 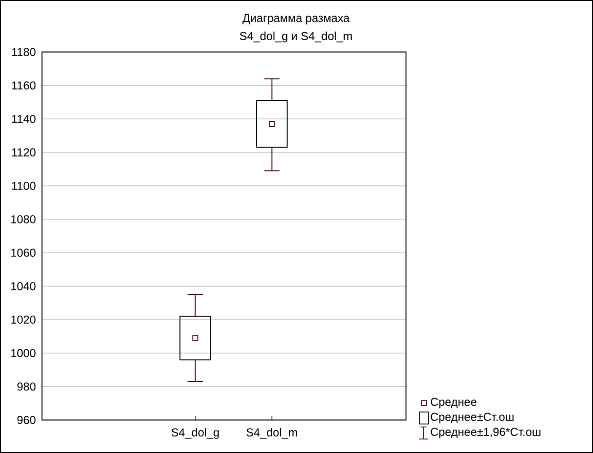 What do you see at coordinates (23, 320) in the screenshot?
I see `y-tick-label: 1020` at bounding box center [23, 320].